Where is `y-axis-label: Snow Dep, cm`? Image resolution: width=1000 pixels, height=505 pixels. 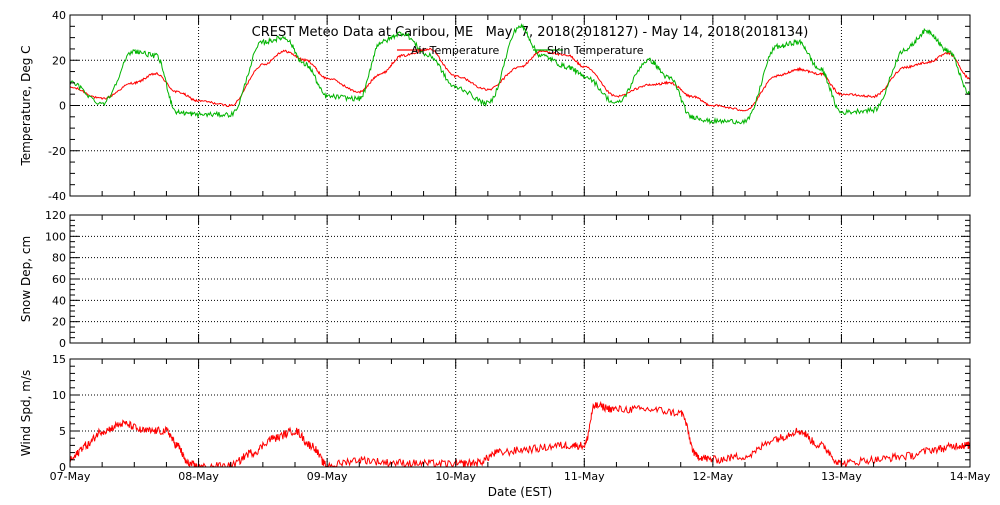 y-axis-label: Snow Dep, cm is located at coordinates (26, 279).